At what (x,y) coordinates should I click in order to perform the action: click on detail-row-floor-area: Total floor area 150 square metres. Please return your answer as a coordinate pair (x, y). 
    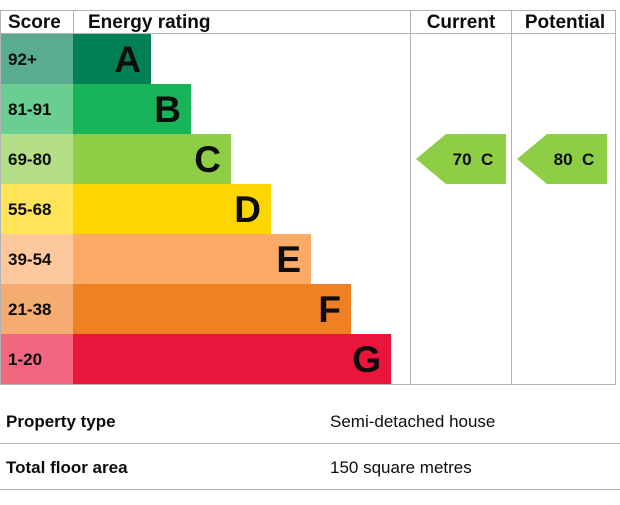
    Looking at the image, I should click on (310, 467).